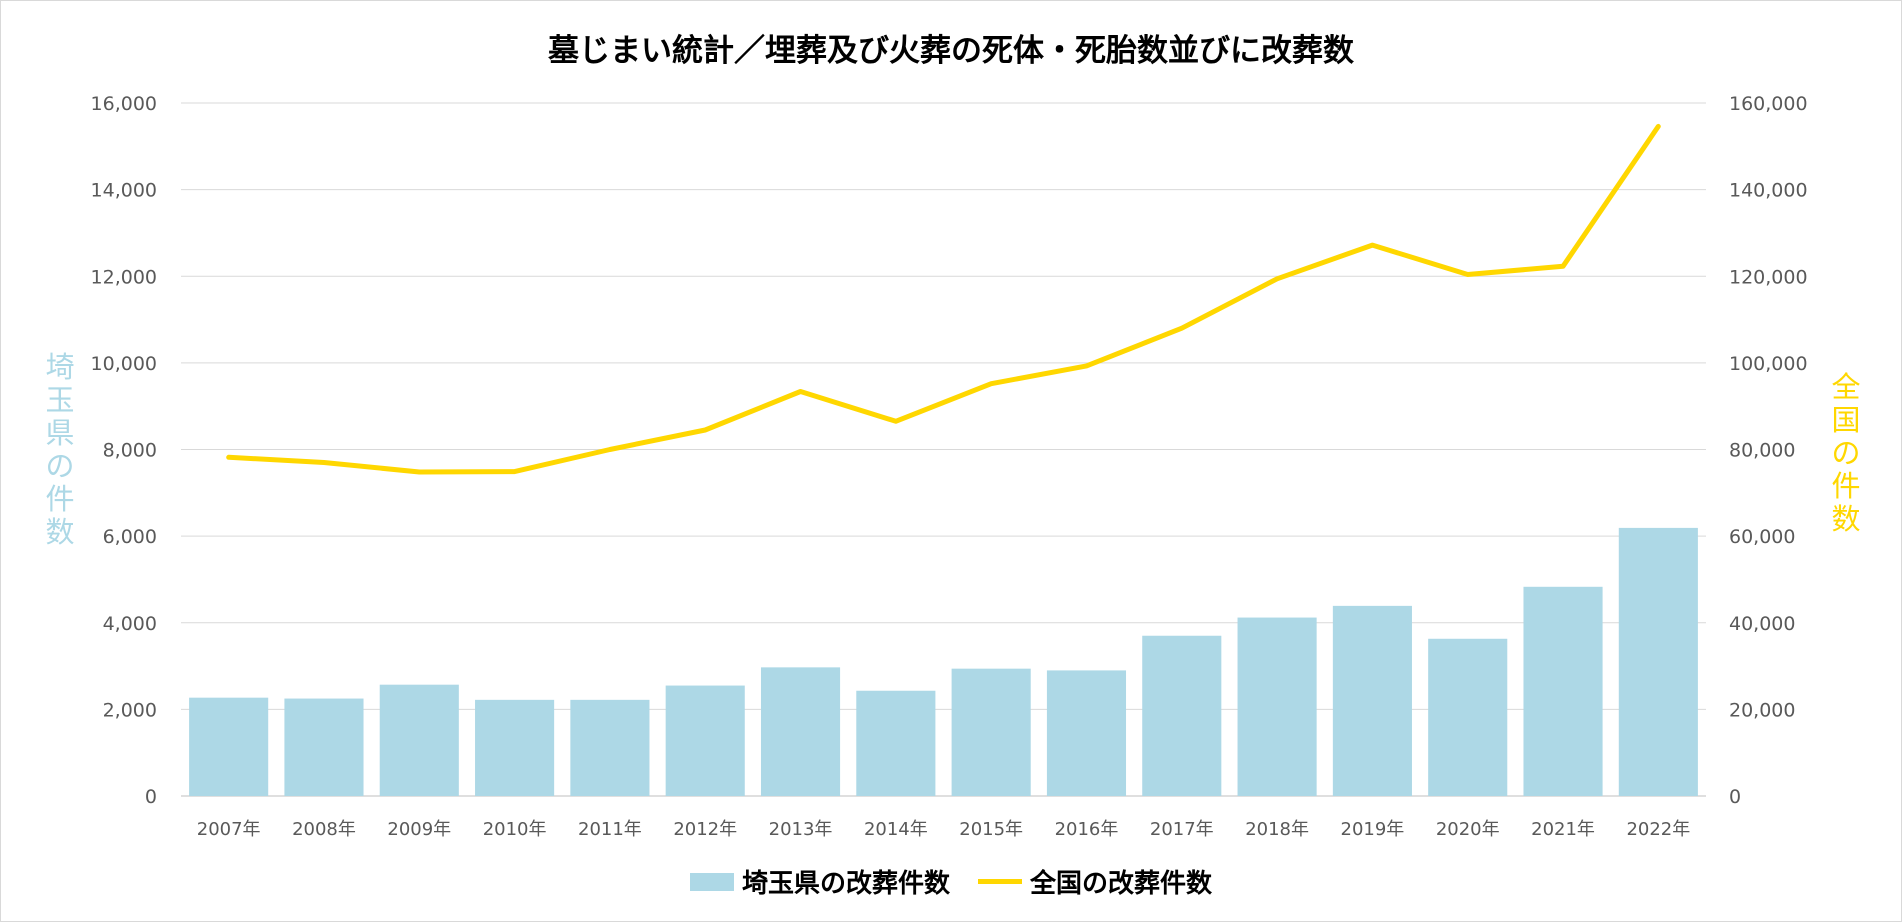 Image resolution: width=1902 pixels, height=922 pixels. I want to click on left-axis-tick-label: 0, so click(151, 797).